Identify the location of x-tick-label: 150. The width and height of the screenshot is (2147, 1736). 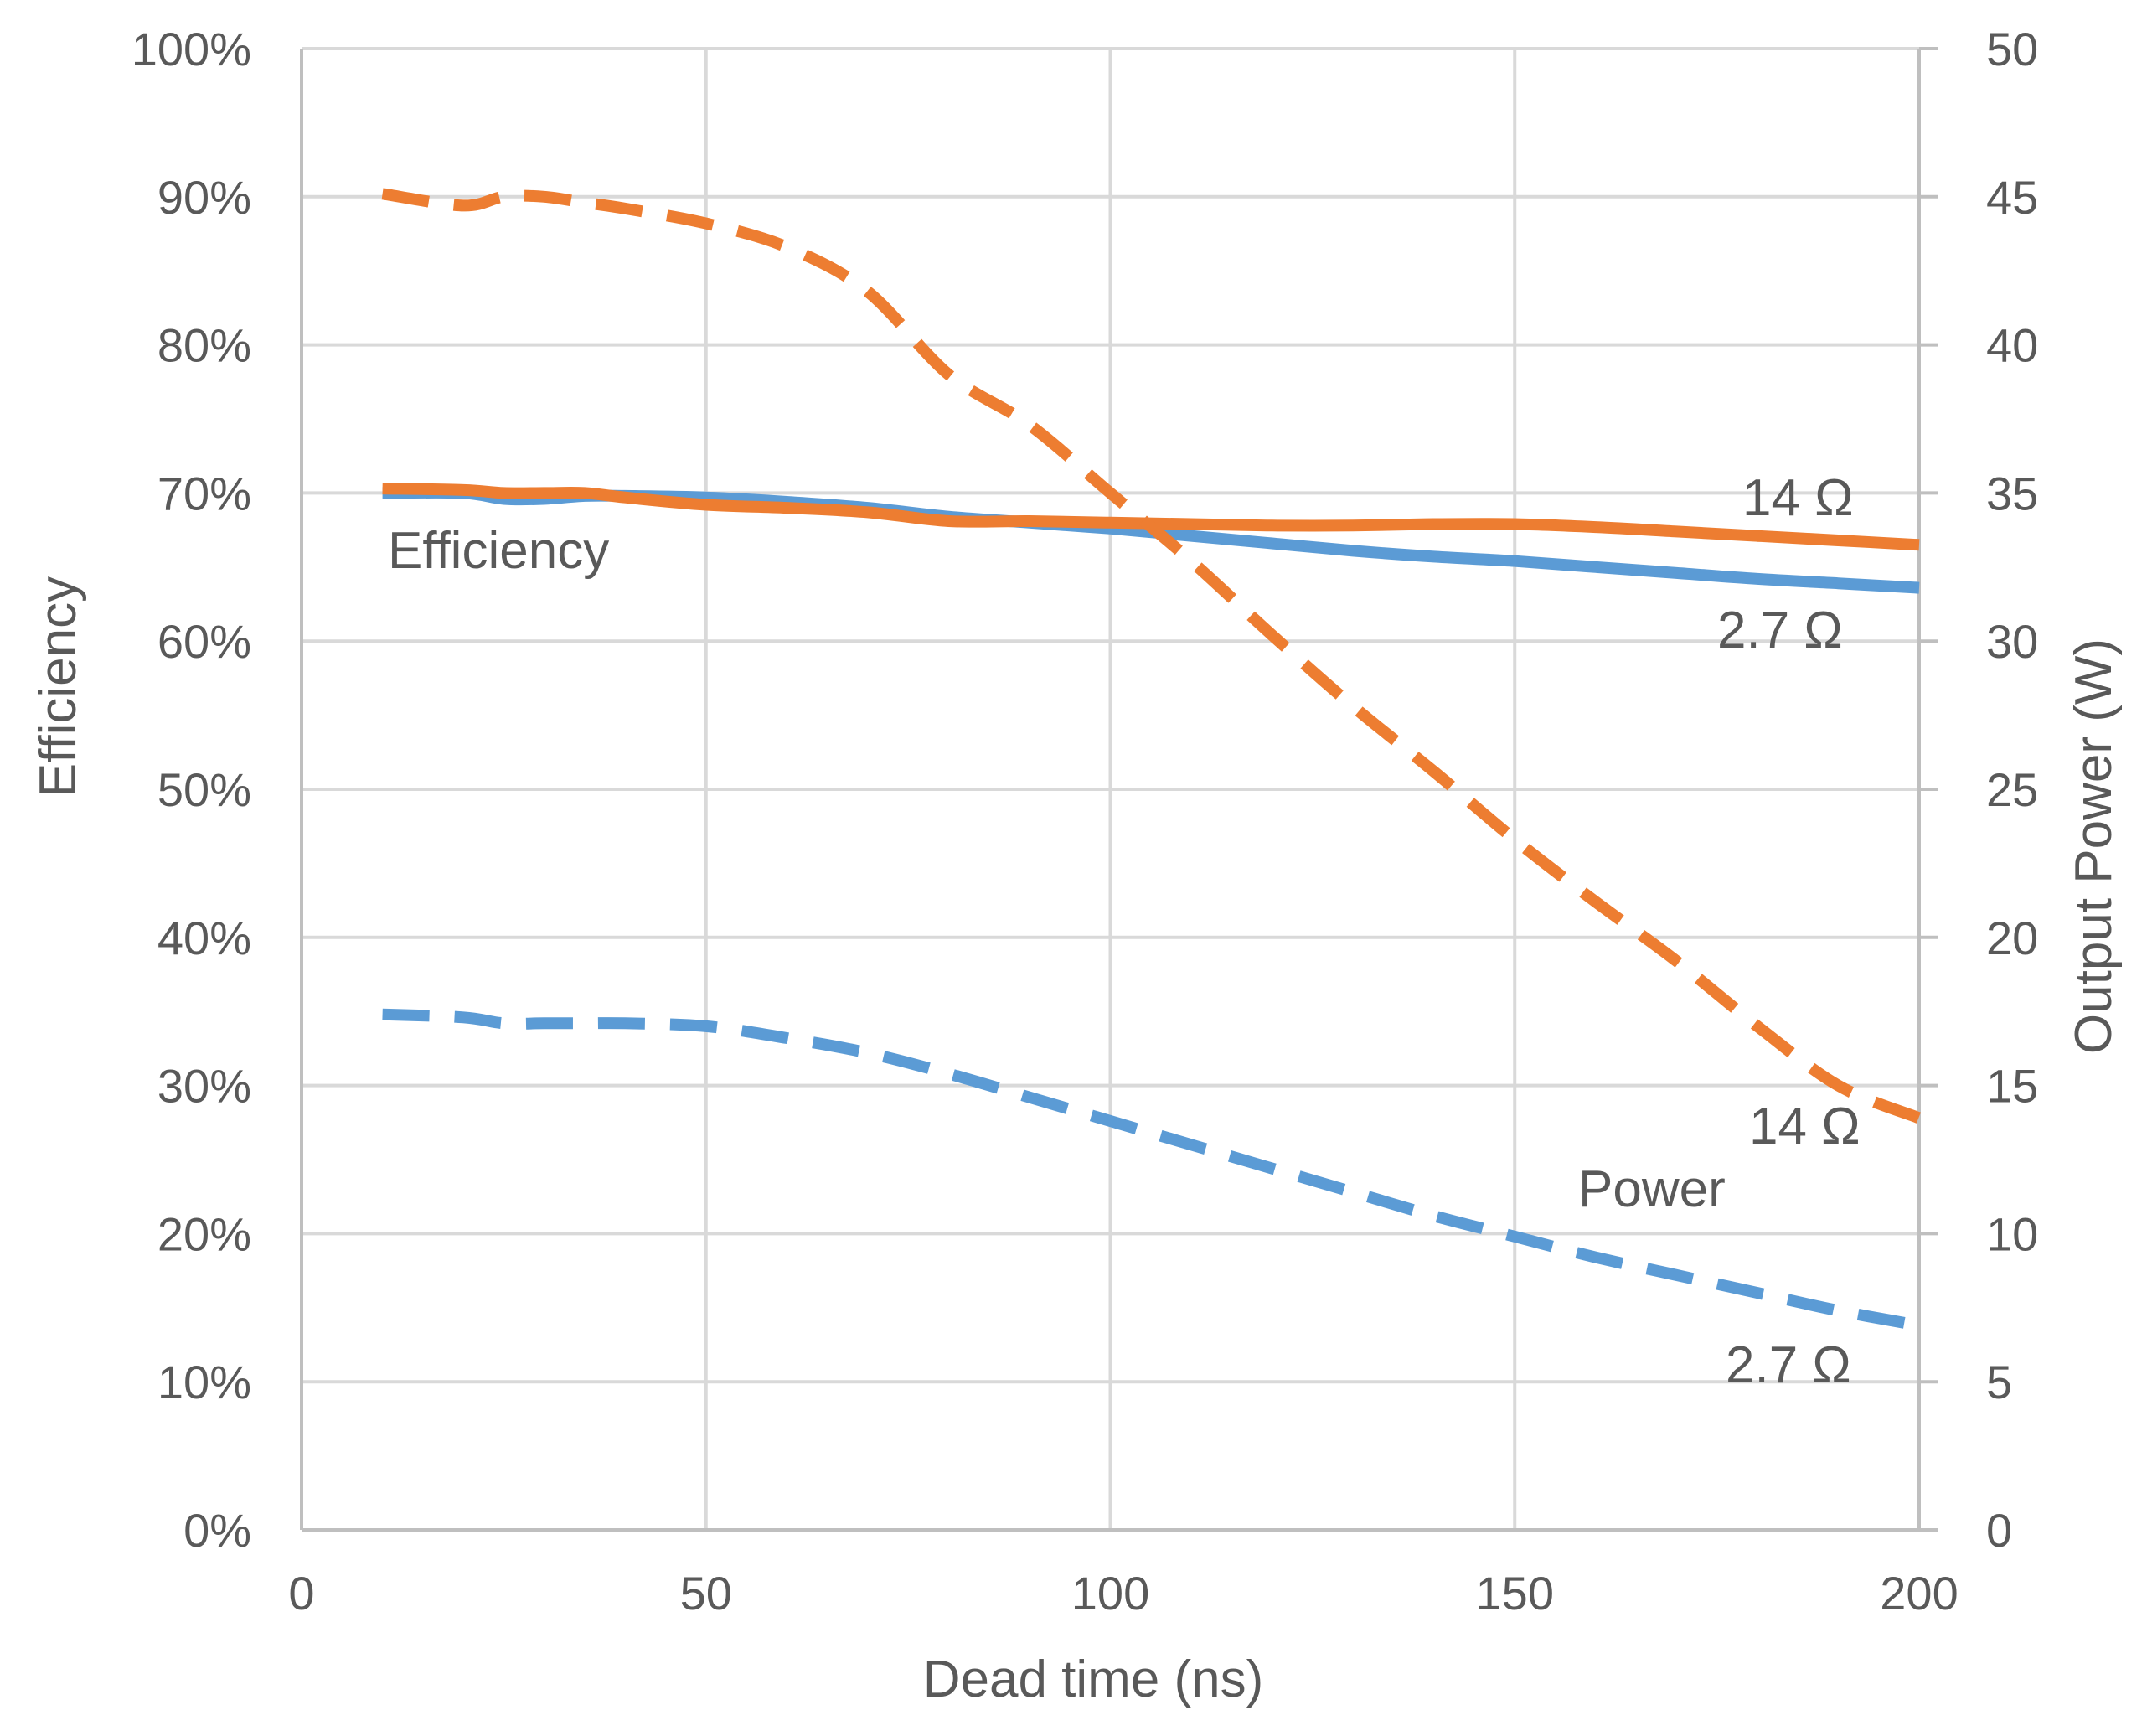
(1515, 1593).